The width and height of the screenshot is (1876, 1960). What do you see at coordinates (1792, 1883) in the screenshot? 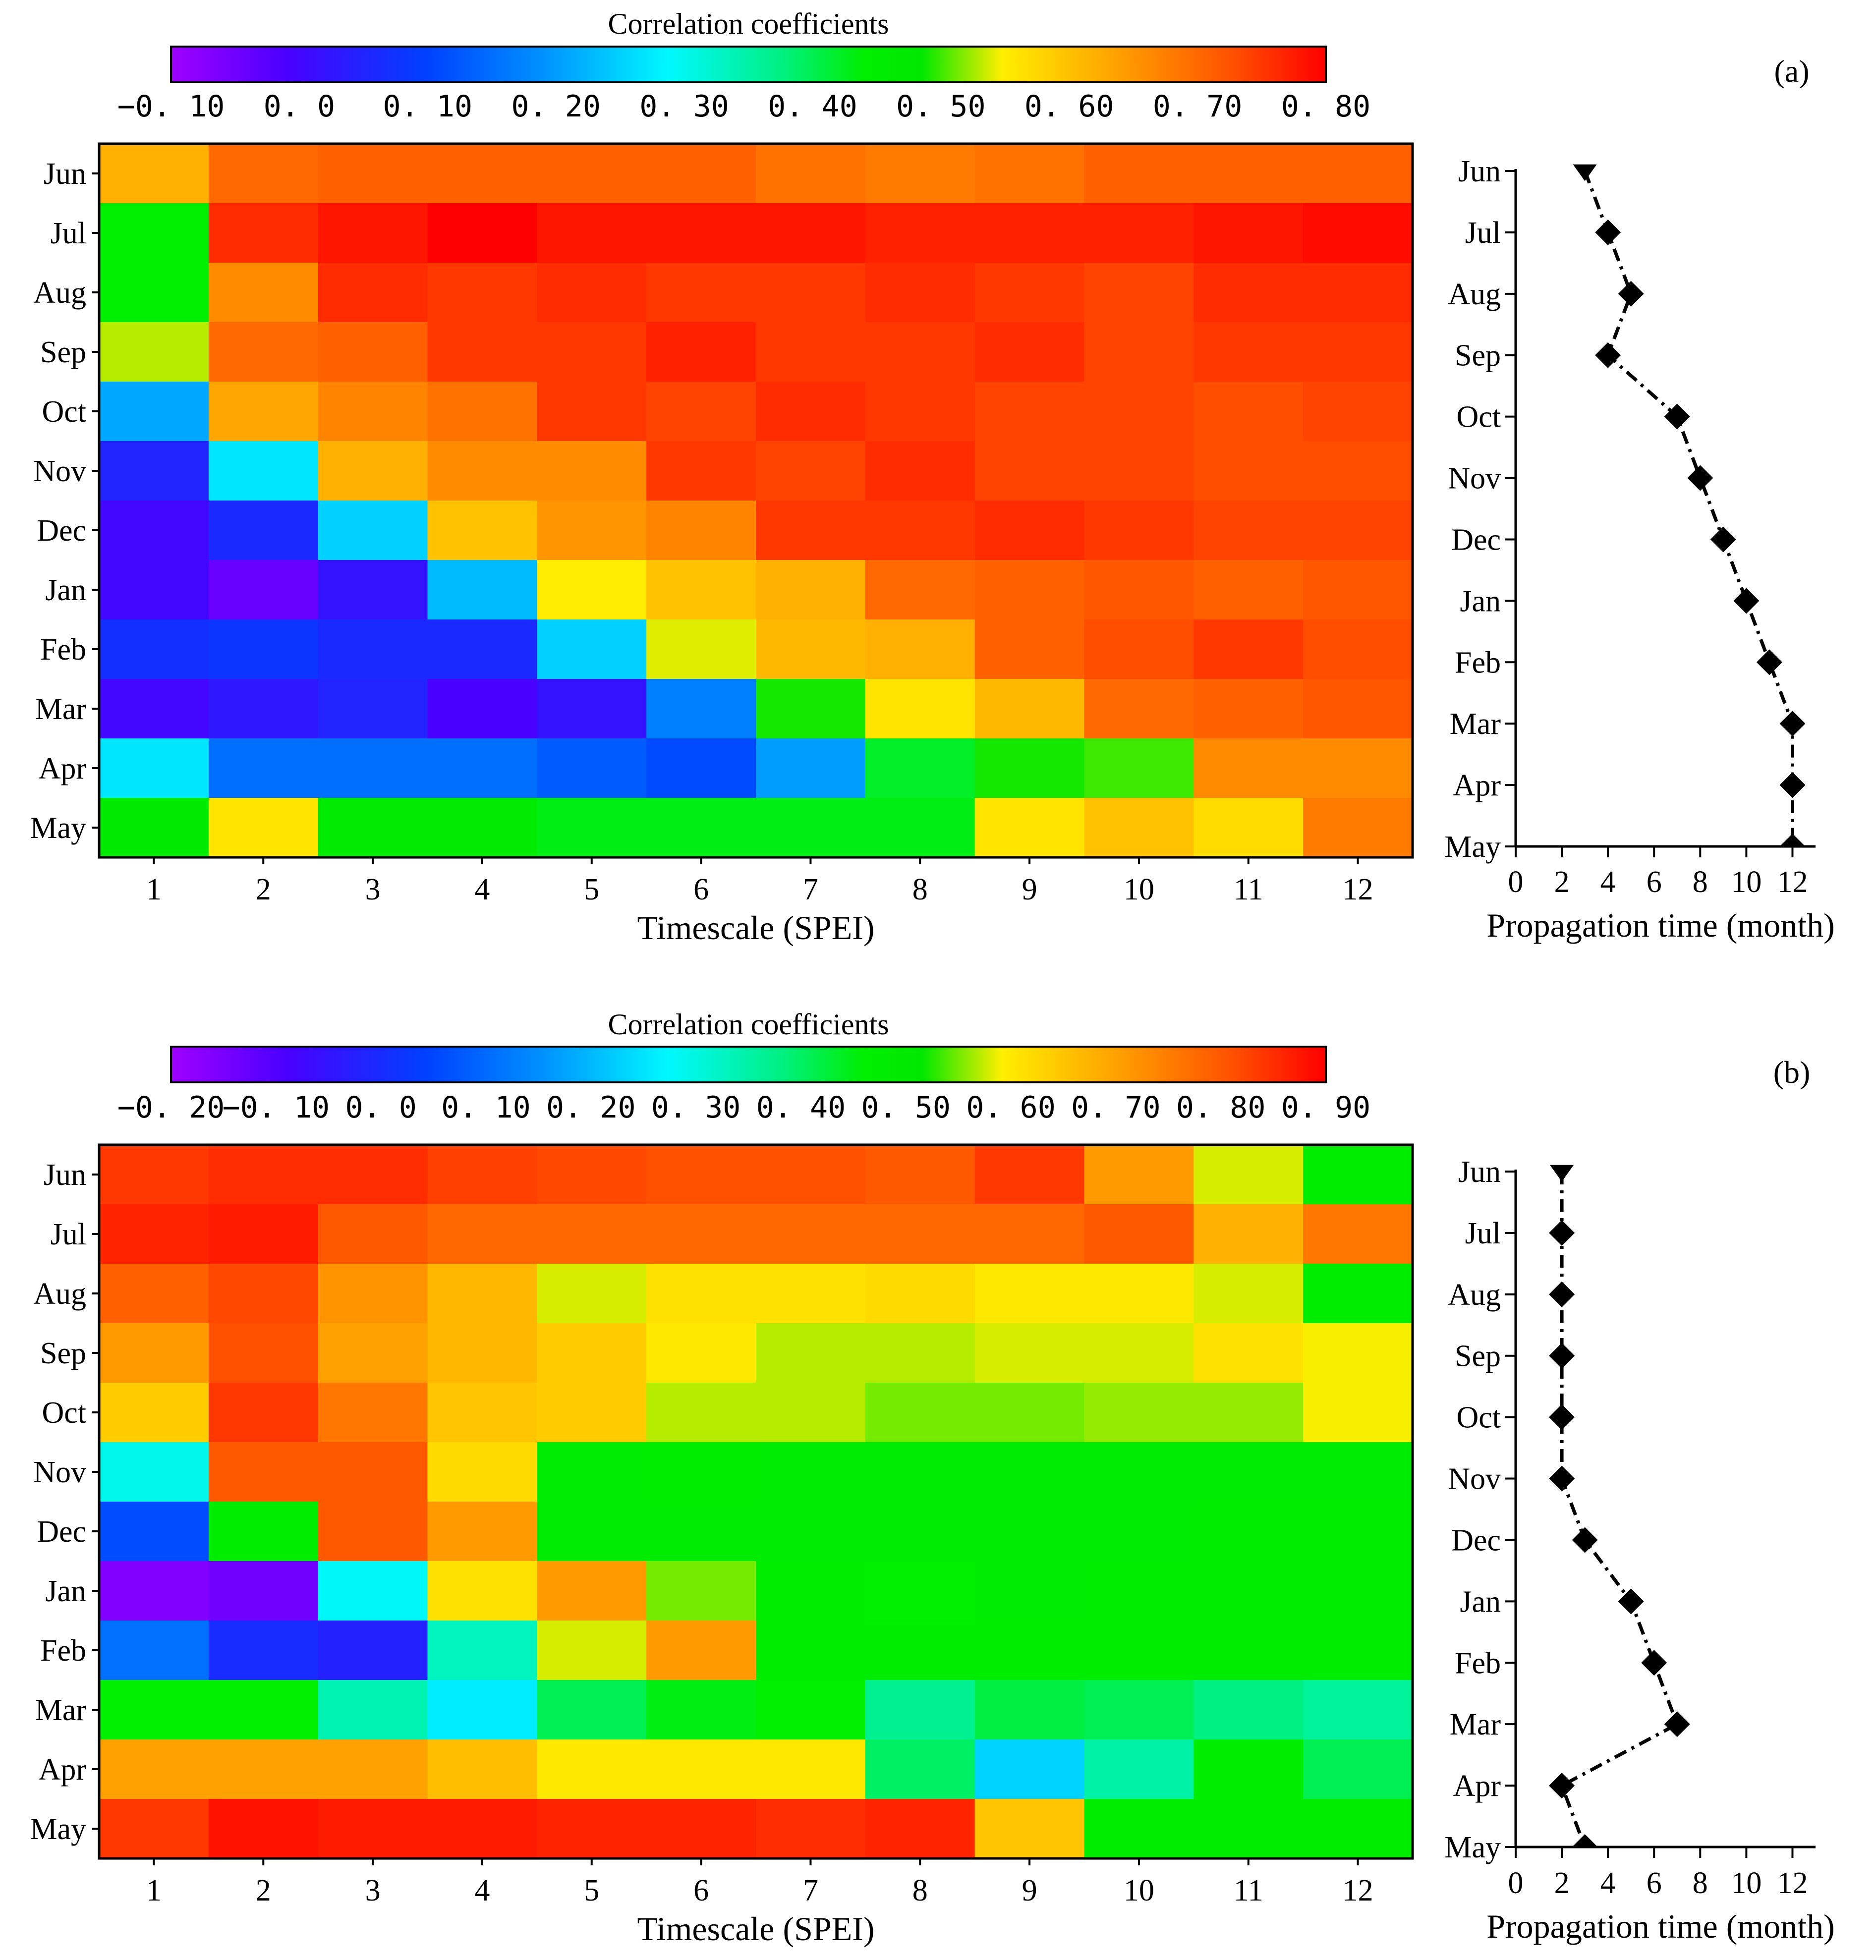
I see `propagation-x-tick-label: 12` at bounding box center [1792, 1883].